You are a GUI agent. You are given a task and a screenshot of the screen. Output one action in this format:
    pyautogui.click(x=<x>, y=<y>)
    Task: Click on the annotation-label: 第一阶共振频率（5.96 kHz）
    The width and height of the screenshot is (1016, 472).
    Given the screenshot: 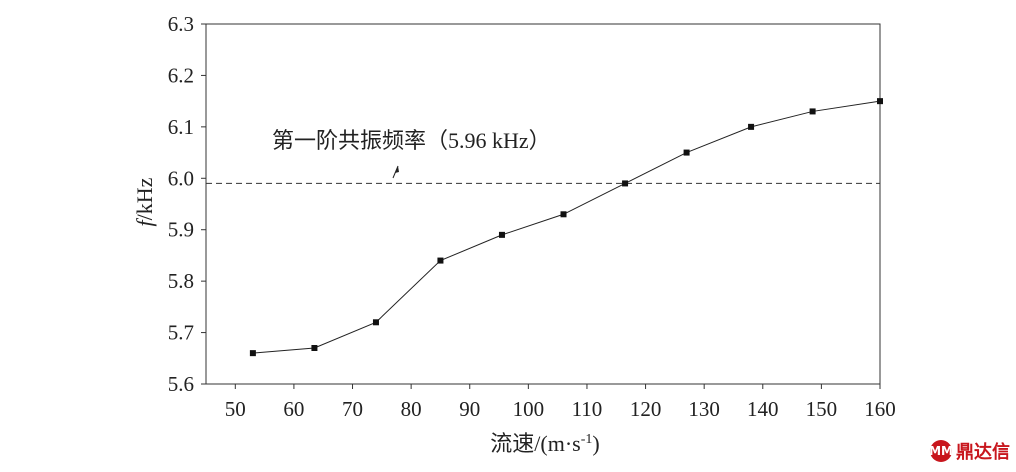 What is the action you would take?
    pyautogui.click(x=411, y=140)
    